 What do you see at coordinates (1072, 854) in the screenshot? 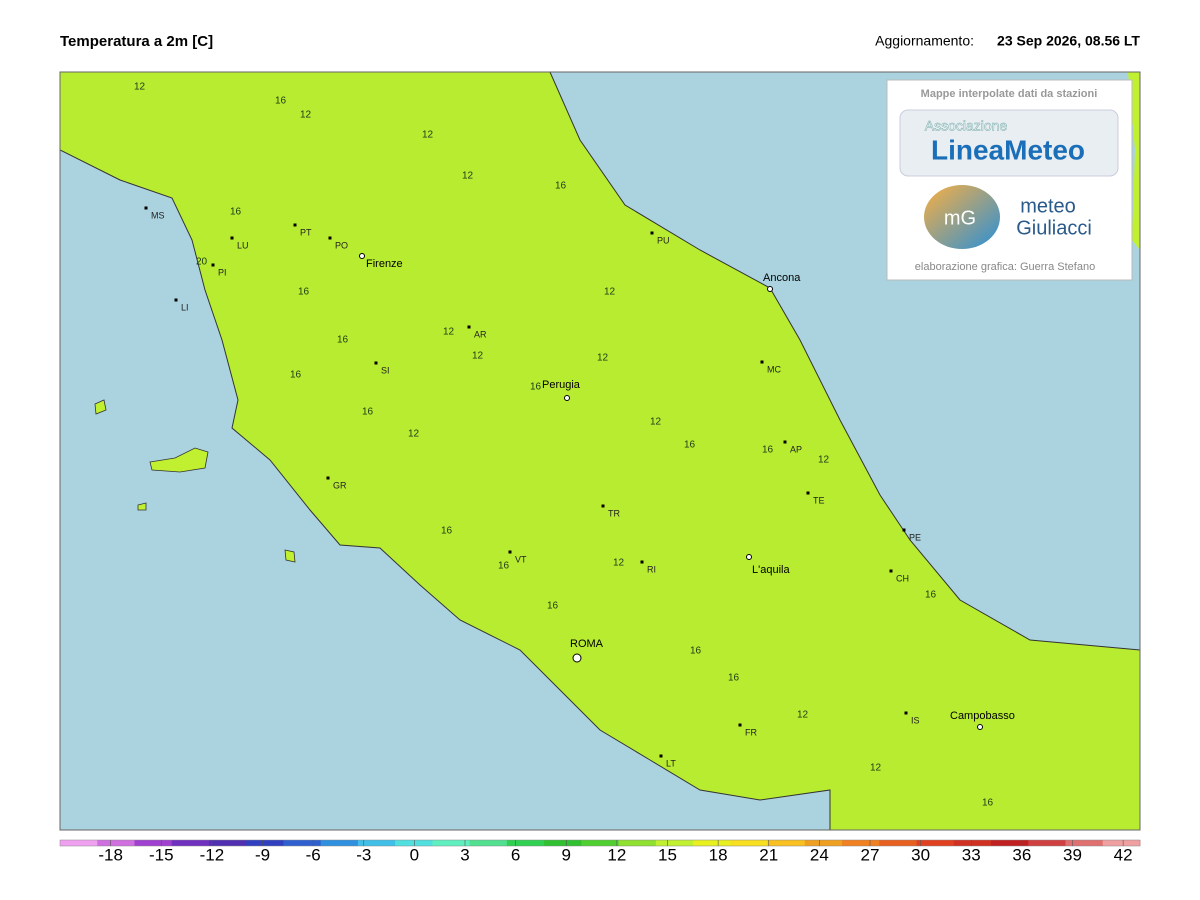
I see `colorbar-tick-label: 39` at bounding box center [1072, 854].